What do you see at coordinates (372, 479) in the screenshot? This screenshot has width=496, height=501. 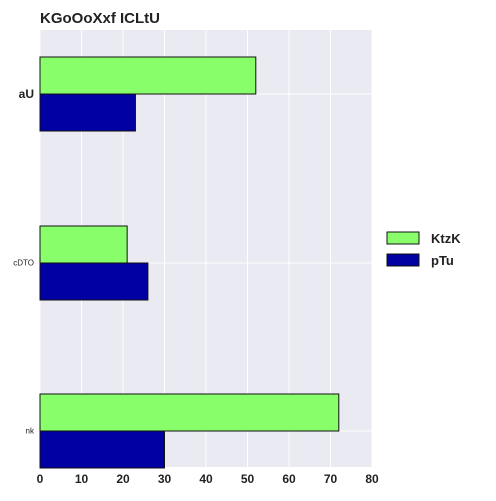 I see `x-tick-label: 80` at bounding box center [372, 479].